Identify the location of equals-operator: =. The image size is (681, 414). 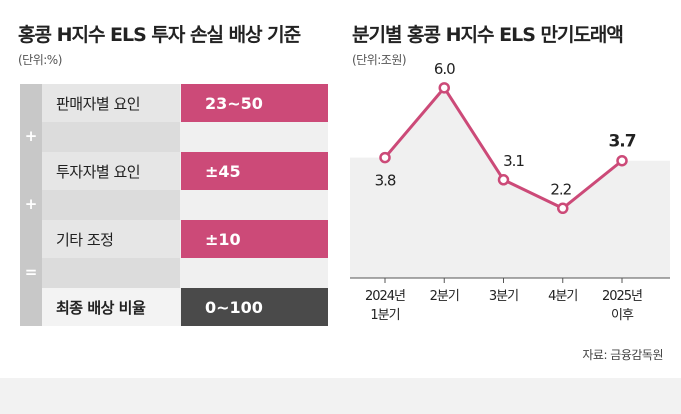
(31, 272).